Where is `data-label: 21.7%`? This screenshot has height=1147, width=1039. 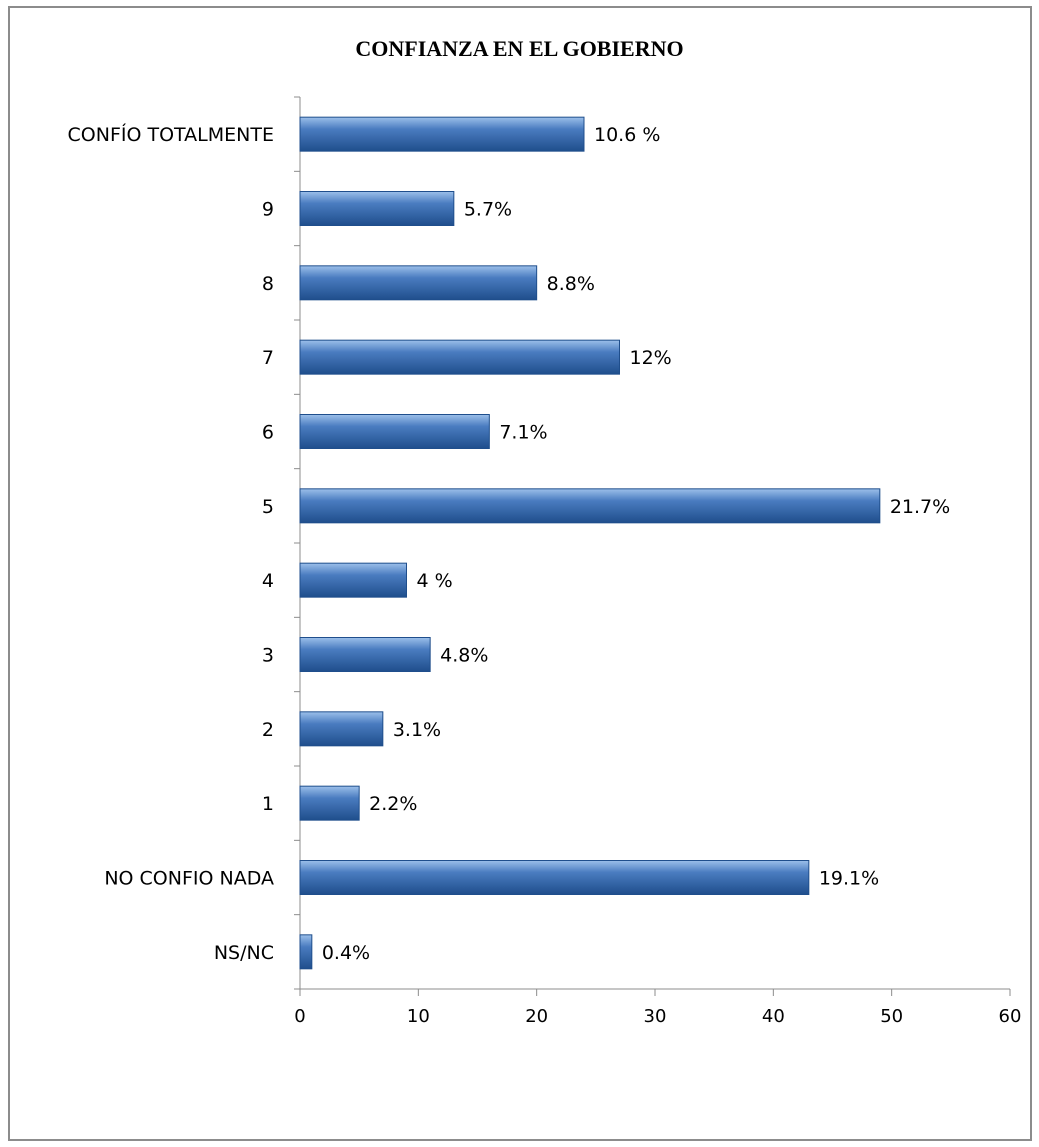
data-label: 21.7% is located at coordinates (920, 507).